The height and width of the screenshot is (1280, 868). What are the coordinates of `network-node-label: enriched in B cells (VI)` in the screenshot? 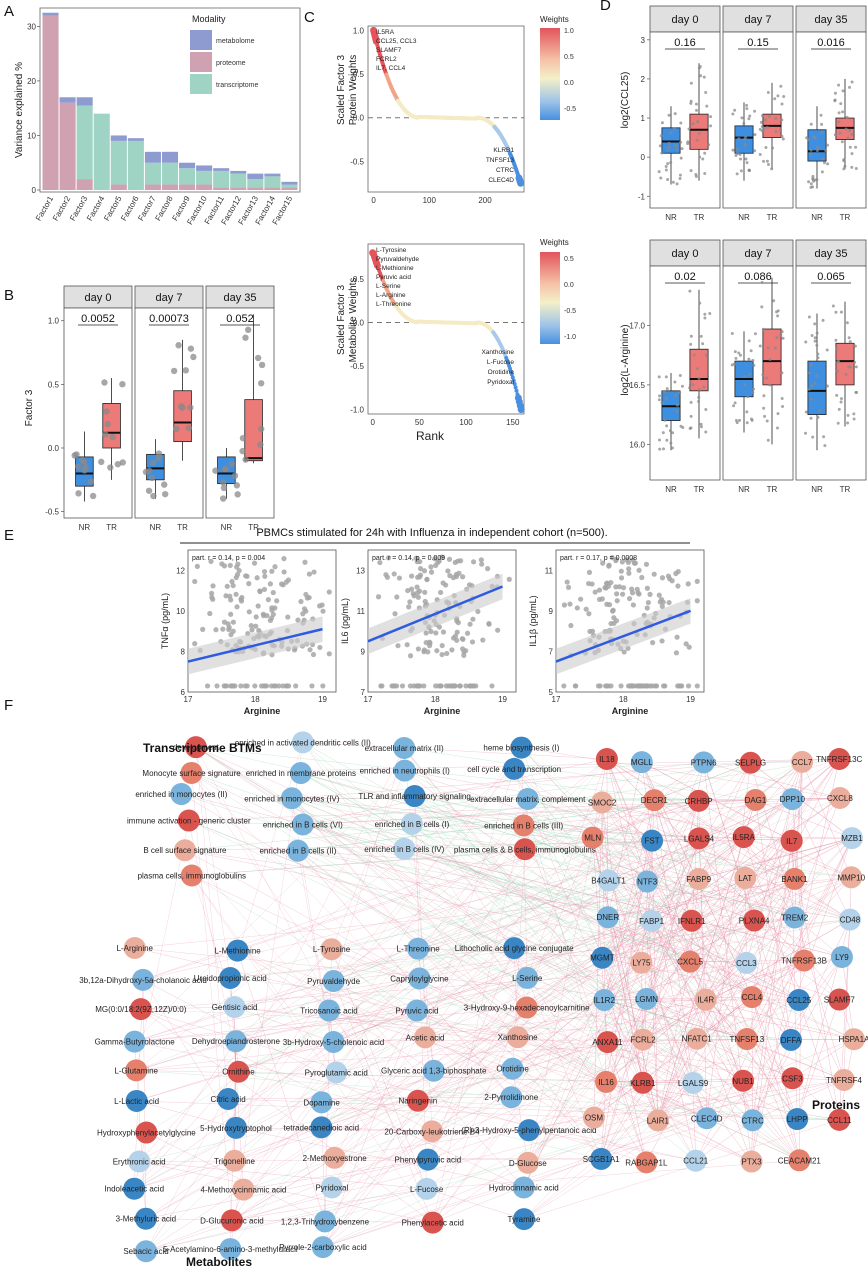 It's located at (303, 825).